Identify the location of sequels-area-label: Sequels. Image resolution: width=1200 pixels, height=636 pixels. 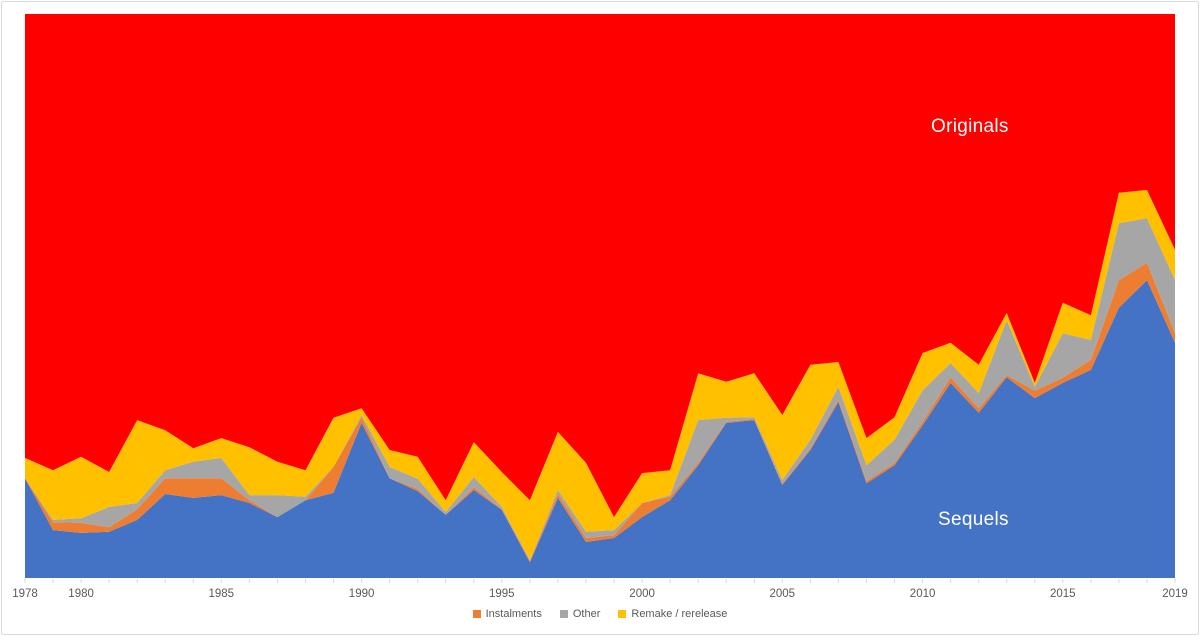
(973, 519).